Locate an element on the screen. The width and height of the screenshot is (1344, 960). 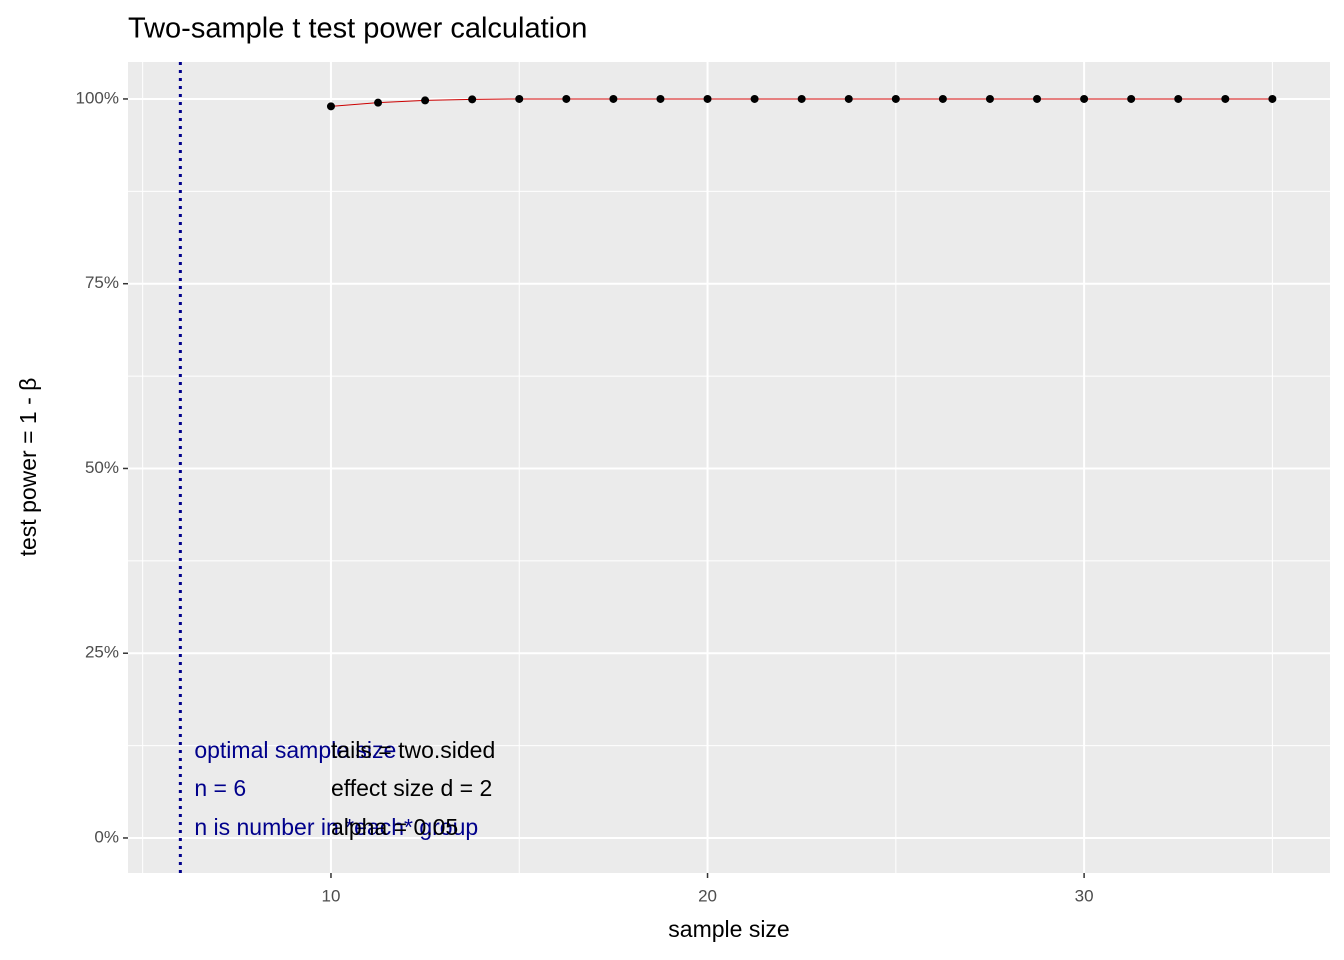
annotation: alpha = 0.05 is located at coordinates (394, 827).